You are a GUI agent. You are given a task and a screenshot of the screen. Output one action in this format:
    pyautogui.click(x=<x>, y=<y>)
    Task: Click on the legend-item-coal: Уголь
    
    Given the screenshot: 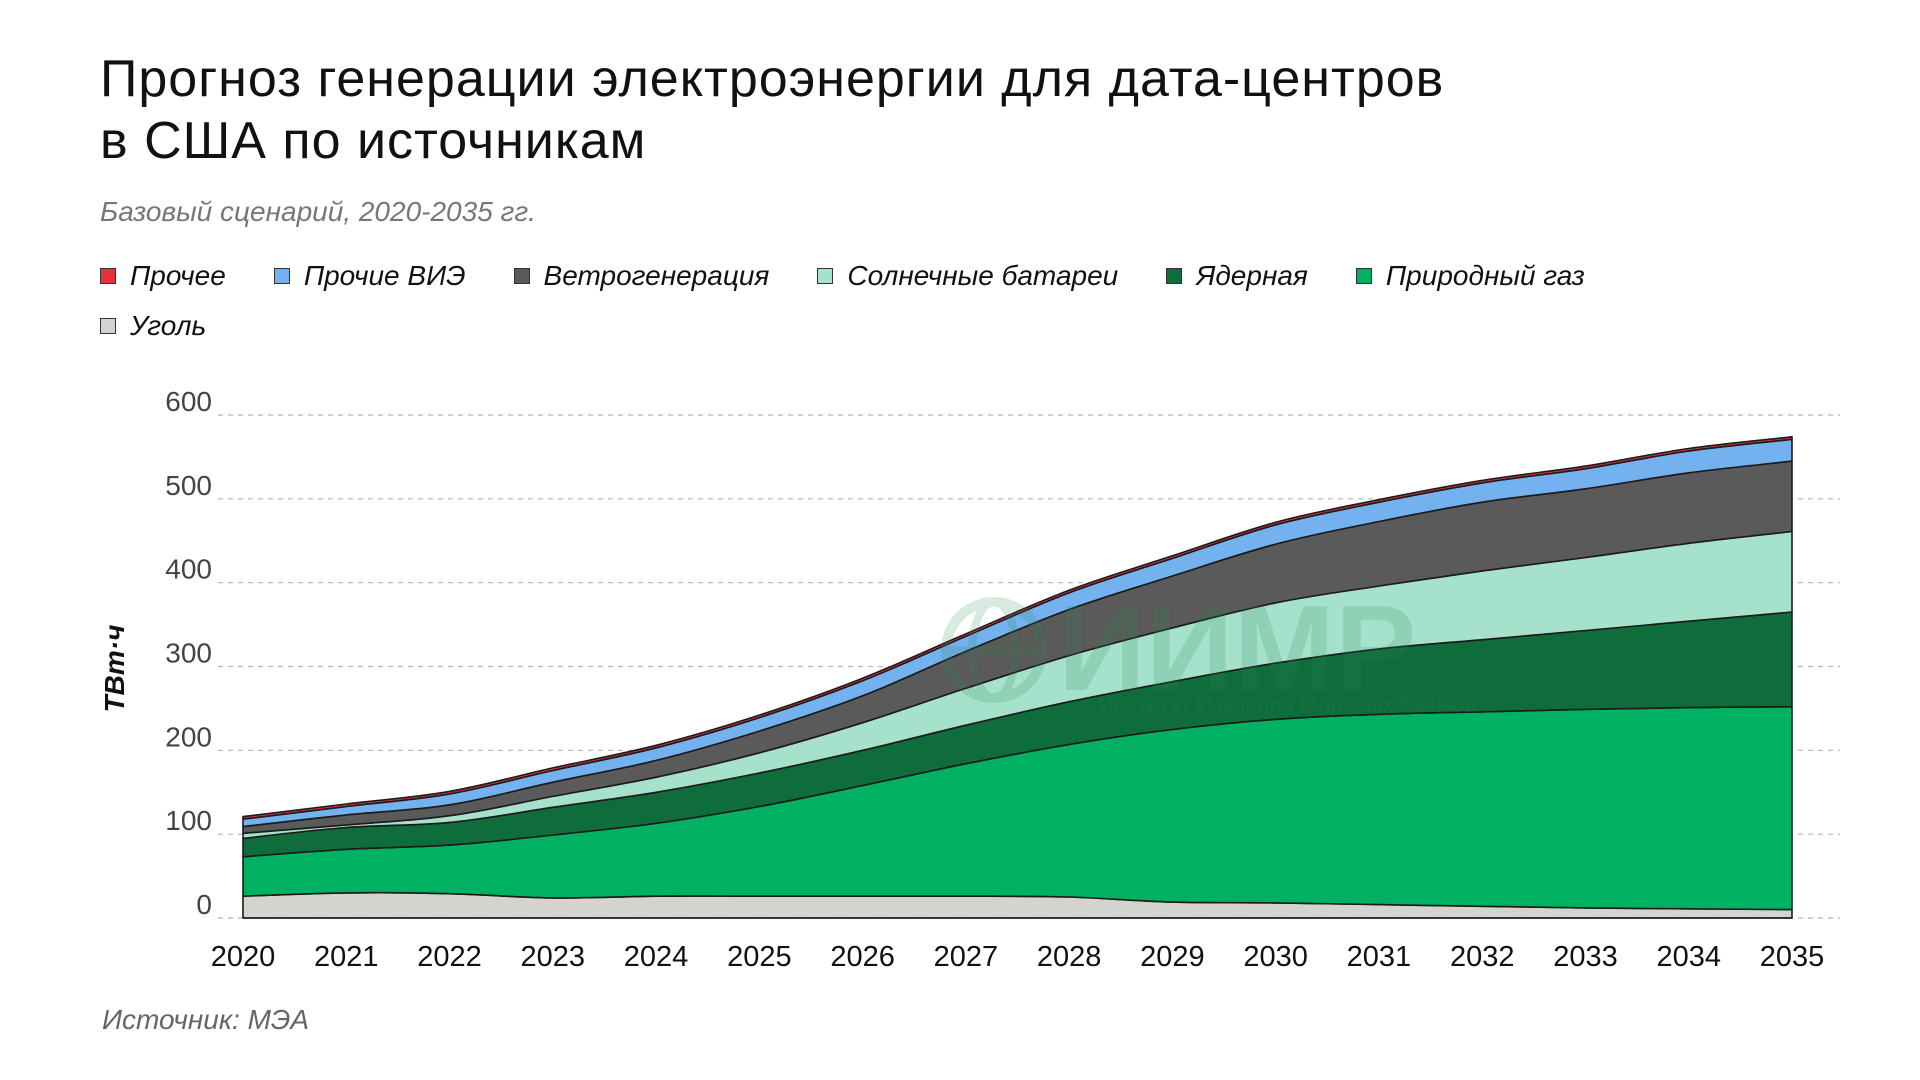 What is the action you would take?
    pyautogui.click(x=153, y=326)
    